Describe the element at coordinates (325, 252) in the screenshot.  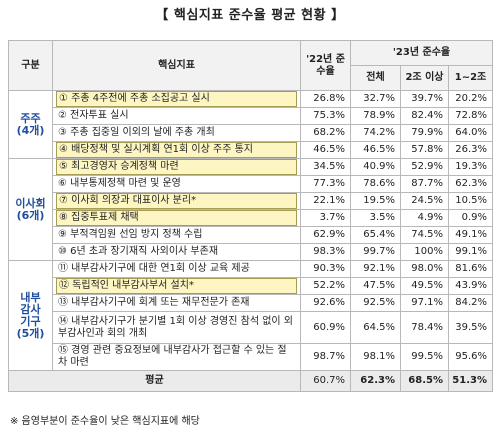
I see `value-cell: 98.3%` at that location.